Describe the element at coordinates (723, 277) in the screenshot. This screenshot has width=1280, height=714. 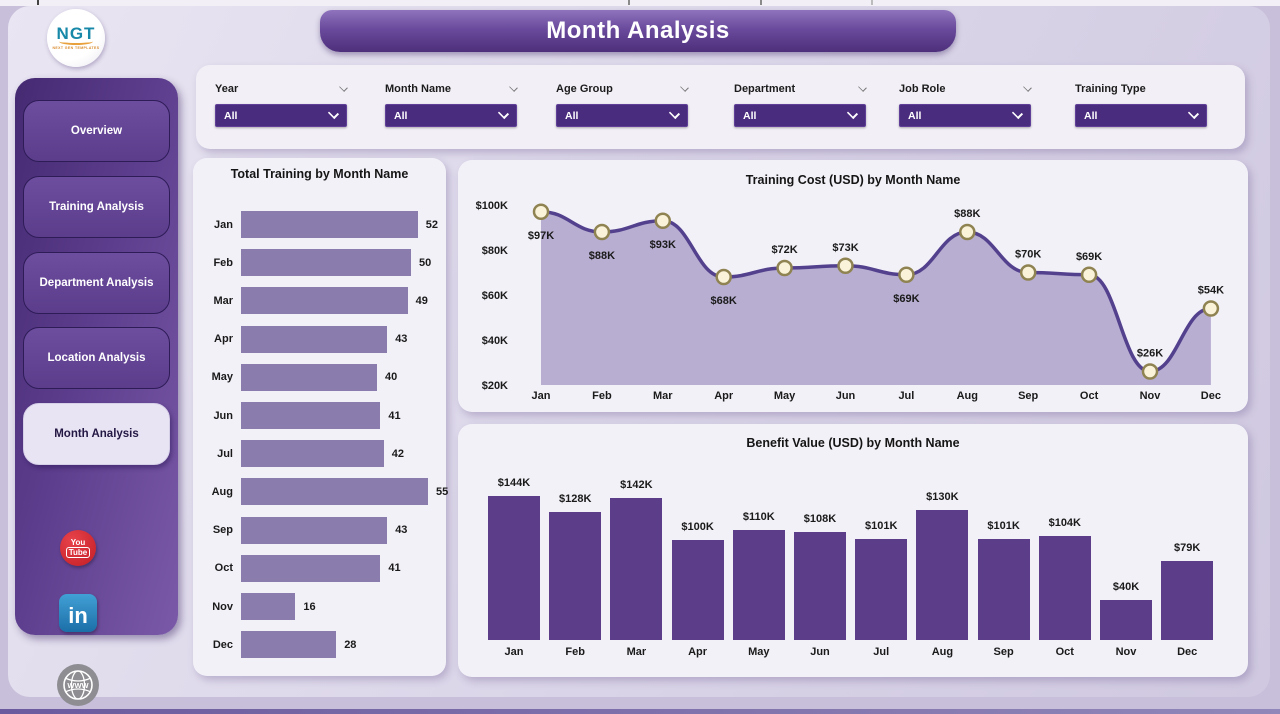
I see `data-point-apr` at that location.